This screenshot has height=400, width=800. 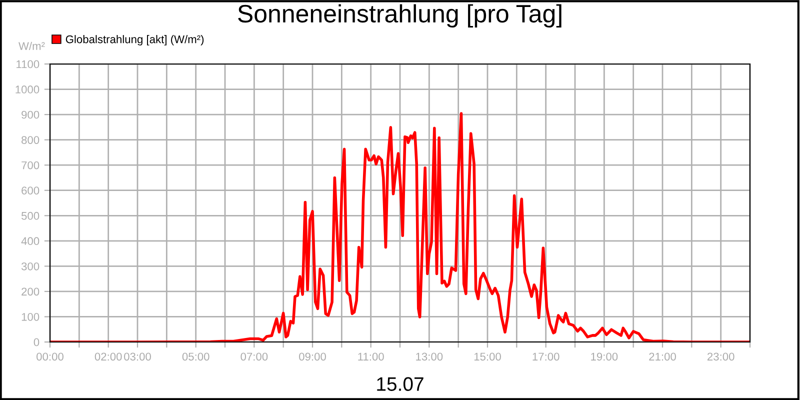 I want to click on y-tick-label: 700, so click(x=31, y=165).